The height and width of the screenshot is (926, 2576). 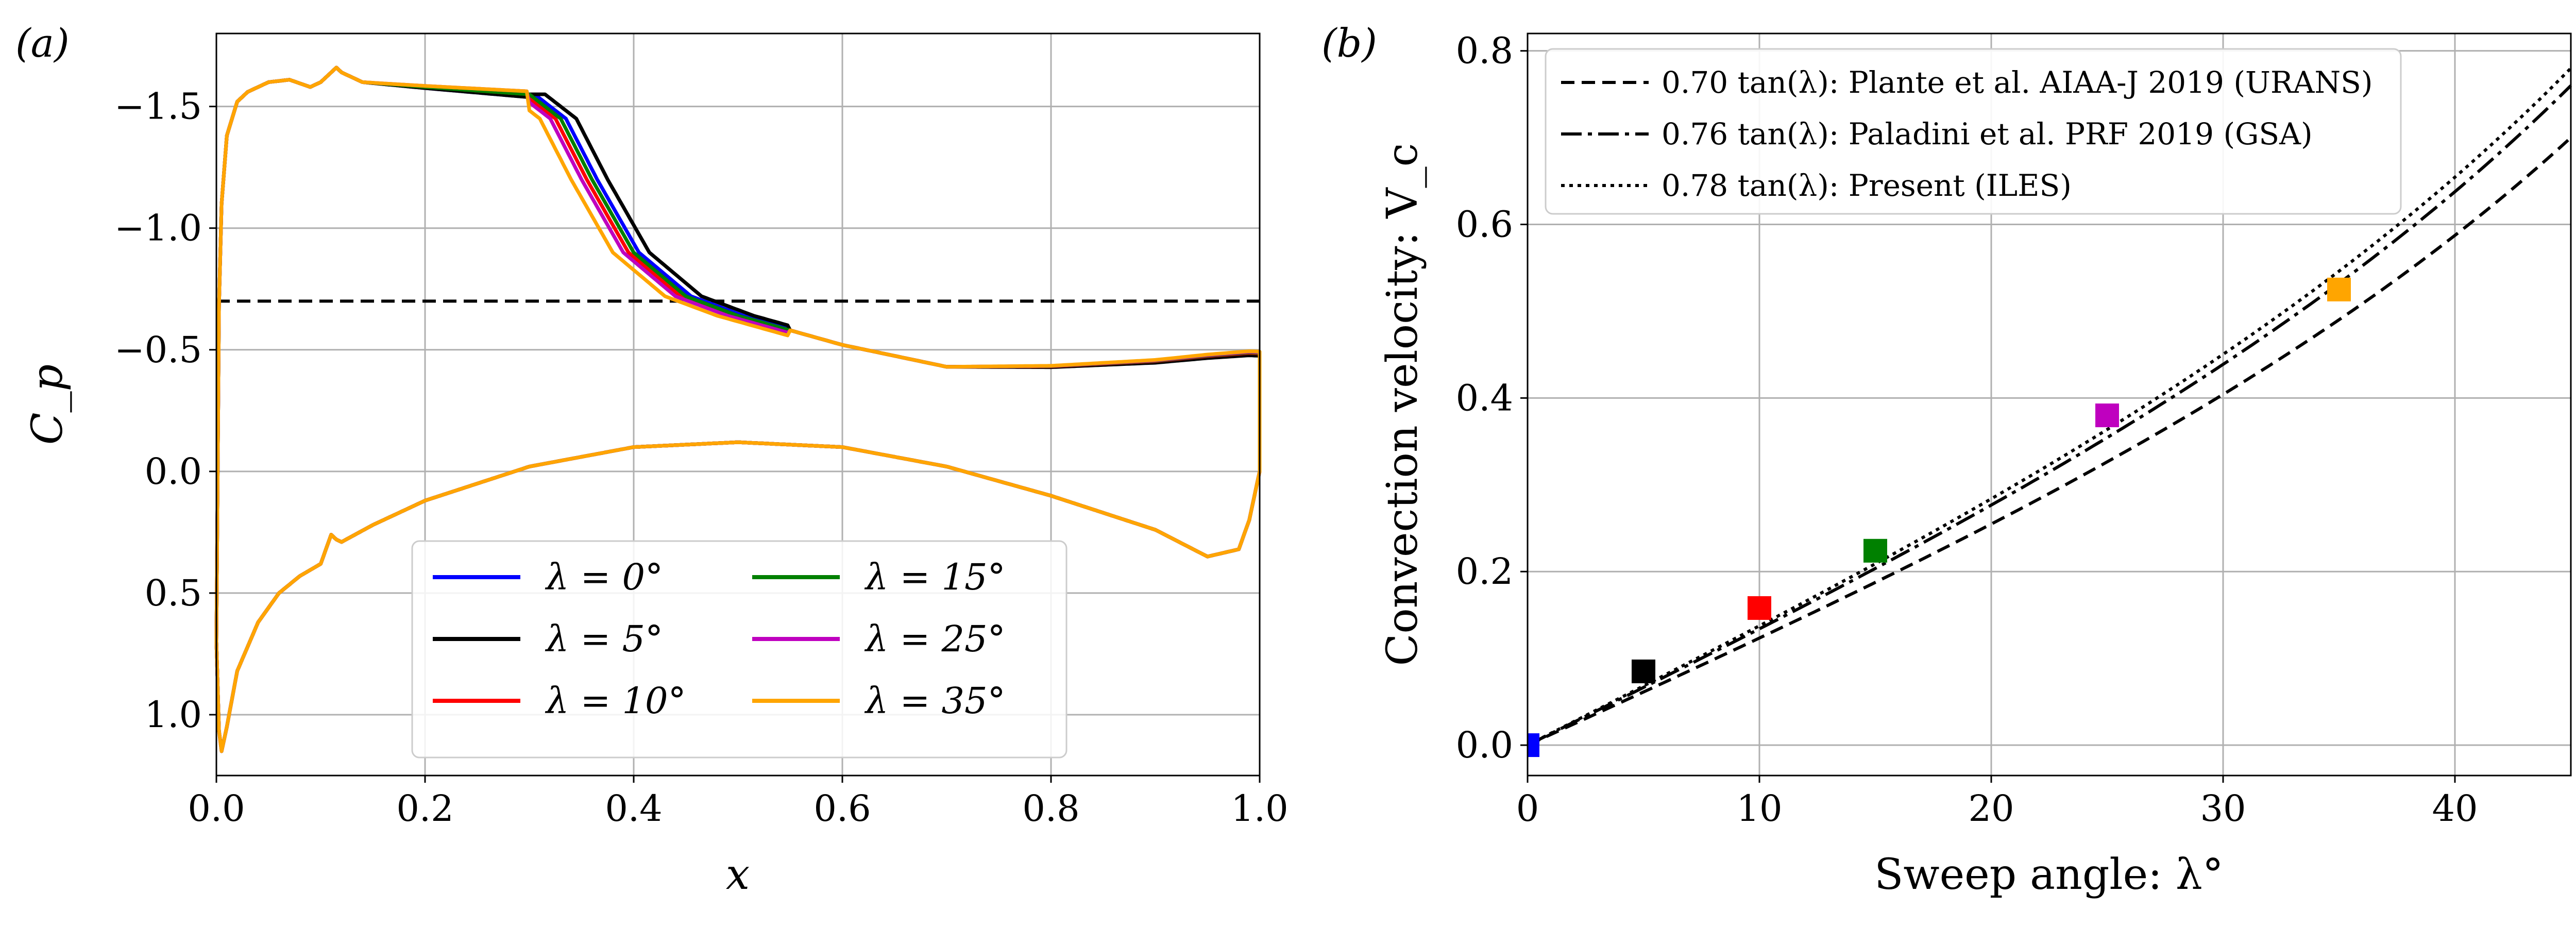 What do you see at coordinates (173, 471) in the screenshot?
I see `panel-a-y-tick-label: 0.0` at bounding box center [173, 471].